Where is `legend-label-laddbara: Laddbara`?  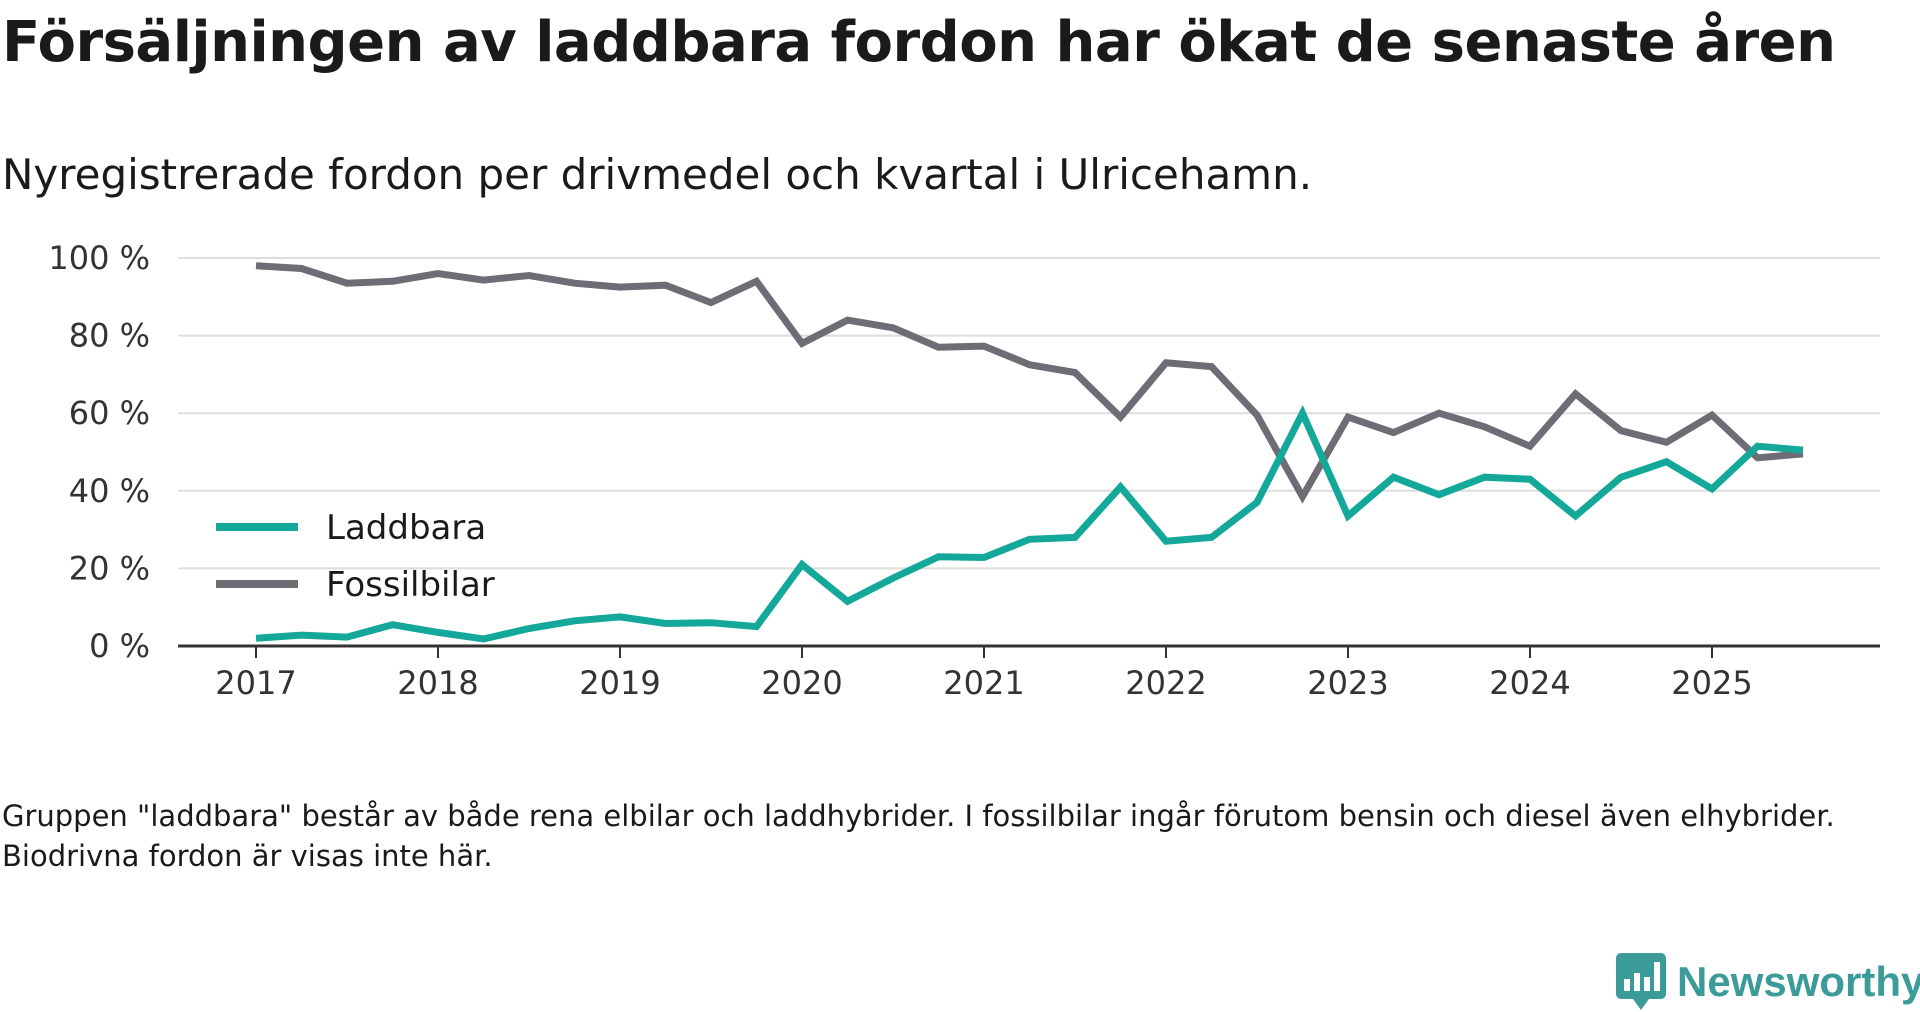 legend-label-laddbara: Laddbara is located at coordinates (406, 528).